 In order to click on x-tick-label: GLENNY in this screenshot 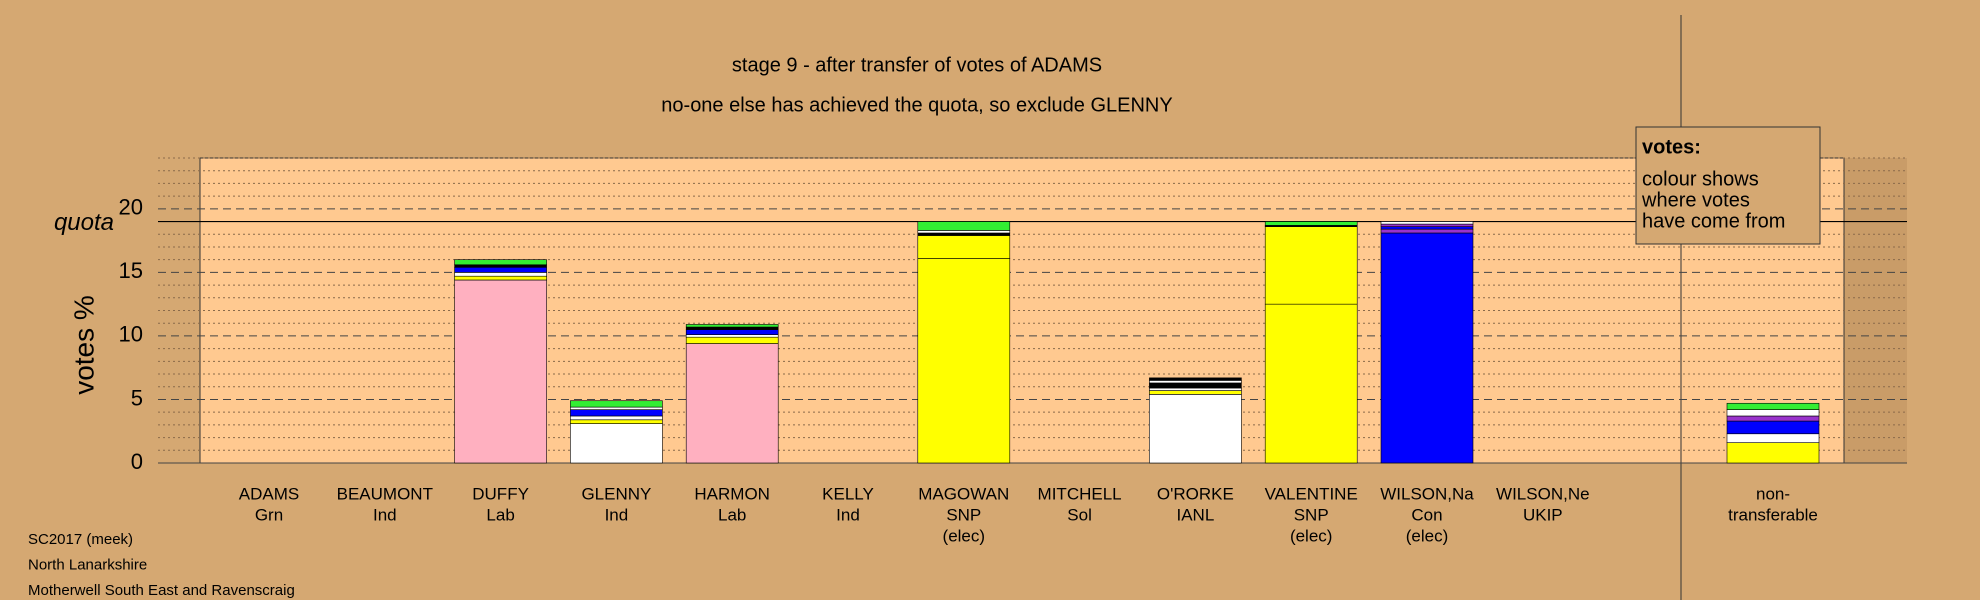, I will do `click(616, 493)`.